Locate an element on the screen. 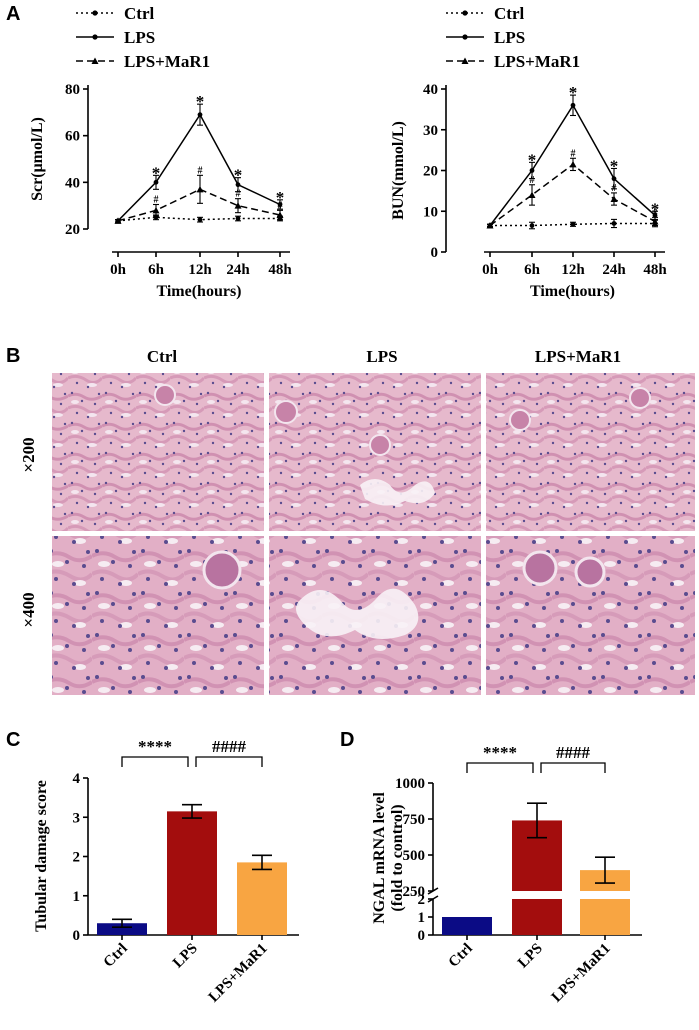 This screenshot has width=699, height=1030. panel-letter-b: B is located at coordinates (13, 356).